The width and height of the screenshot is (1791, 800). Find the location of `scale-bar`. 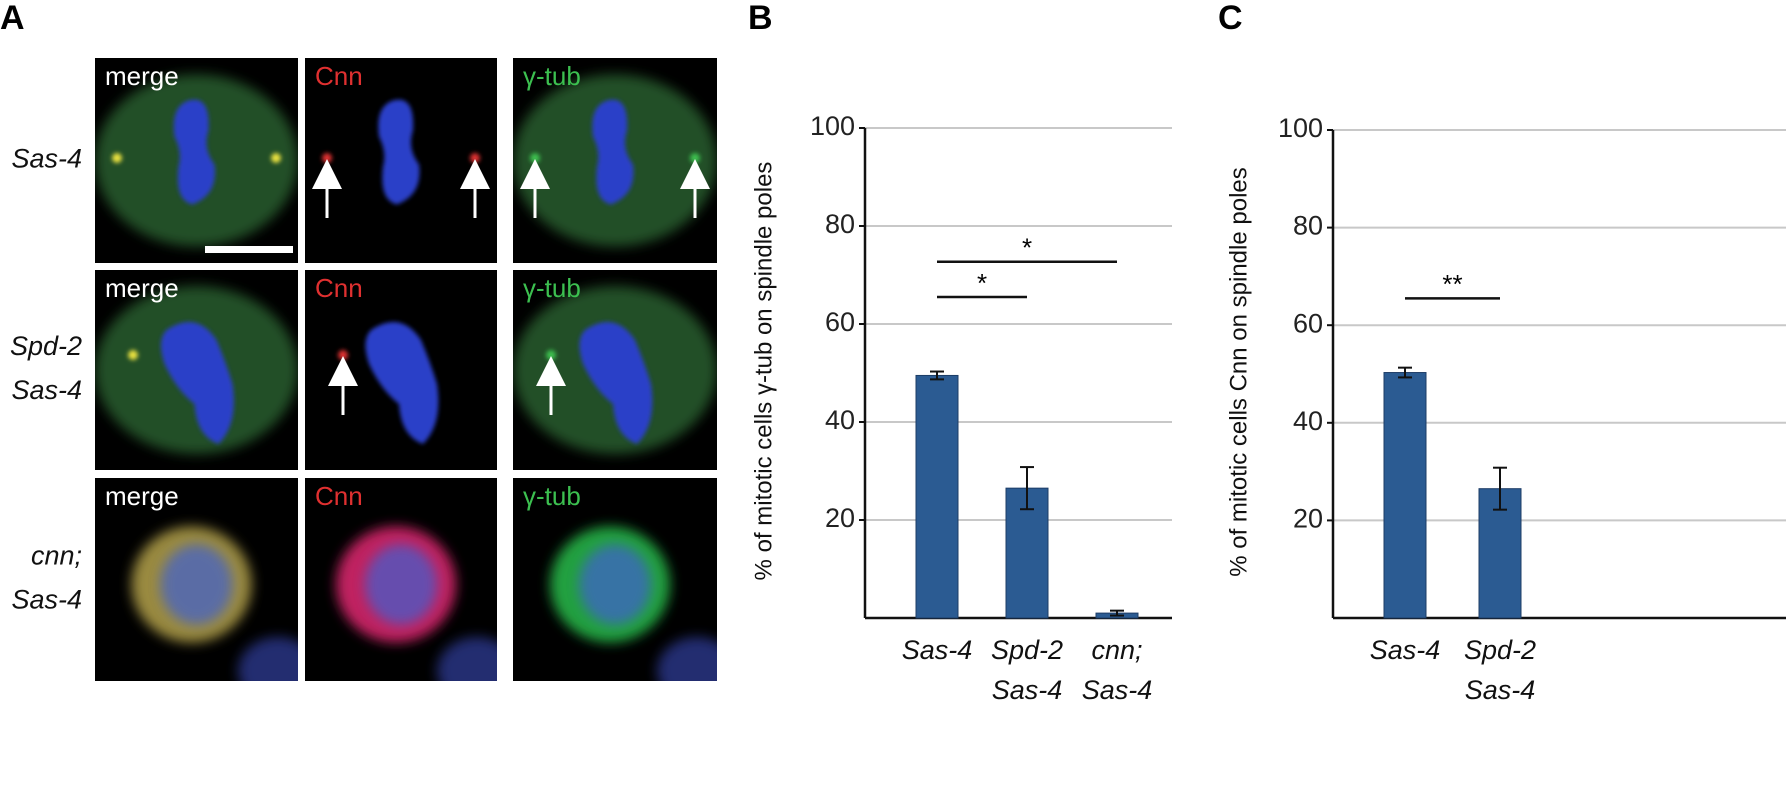

scale-bar is located at coordinates (249, 249).